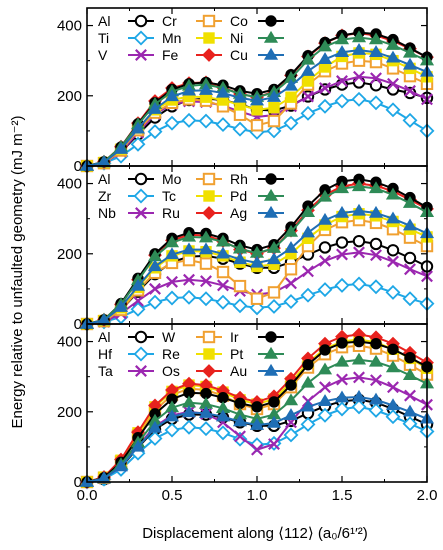  Describe the element at coordinates (234, 337) in the screenshot. I see `legend-label: Ir` at that location.